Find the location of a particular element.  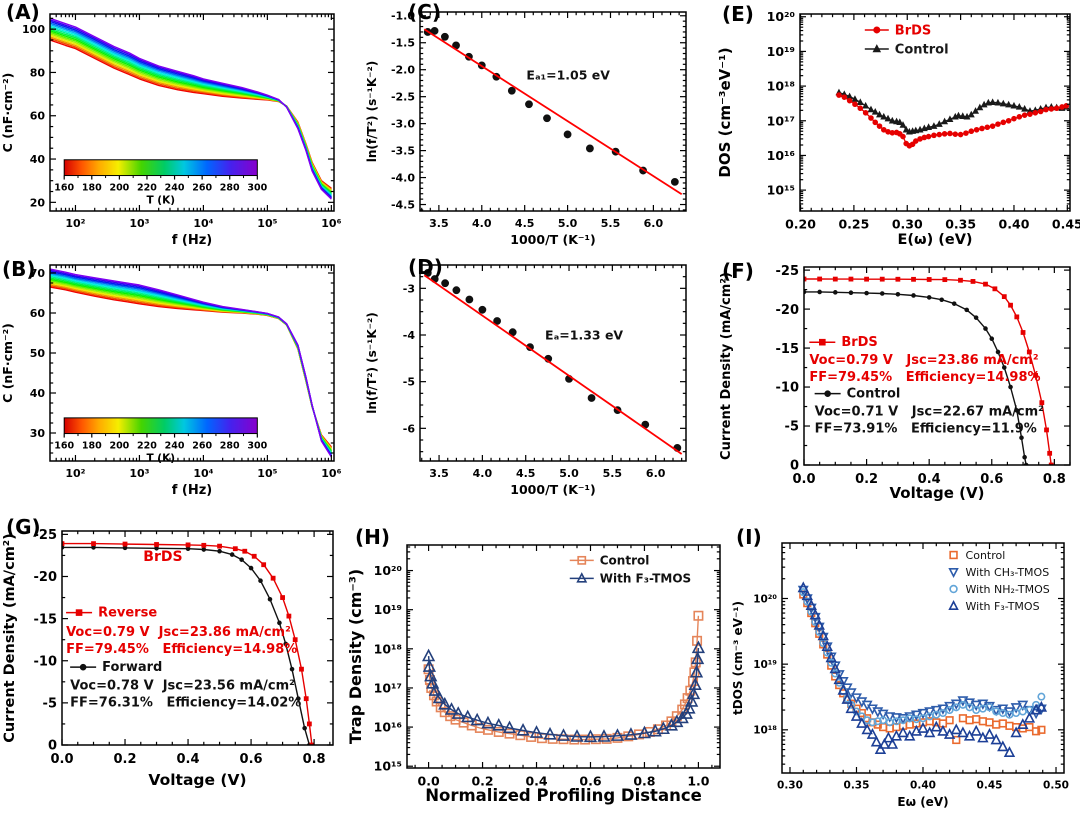

svg-text: 1000/T (K⁻¹) is located at coordinates (552, 489).